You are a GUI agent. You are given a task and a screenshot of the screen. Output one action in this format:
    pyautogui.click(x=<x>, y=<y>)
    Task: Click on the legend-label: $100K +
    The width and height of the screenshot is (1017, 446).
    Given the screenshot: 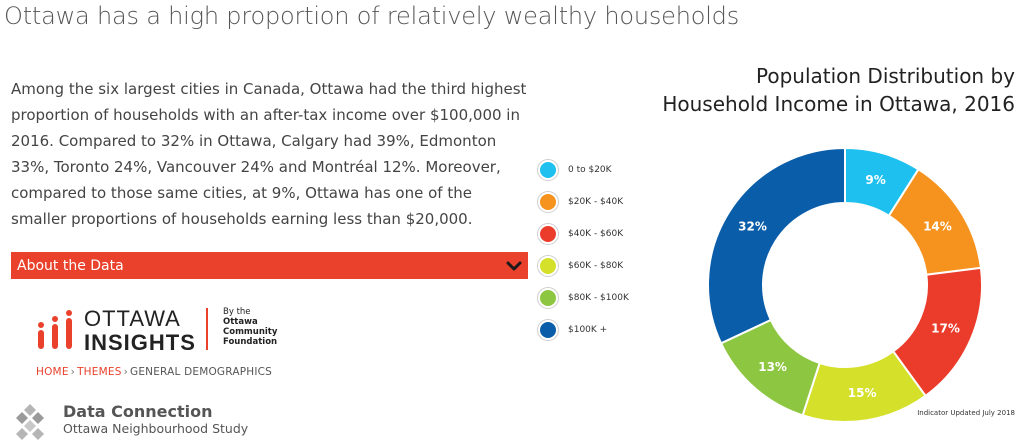 What is the action you would take?
    pyautogui.click(x=588, y=330)
    